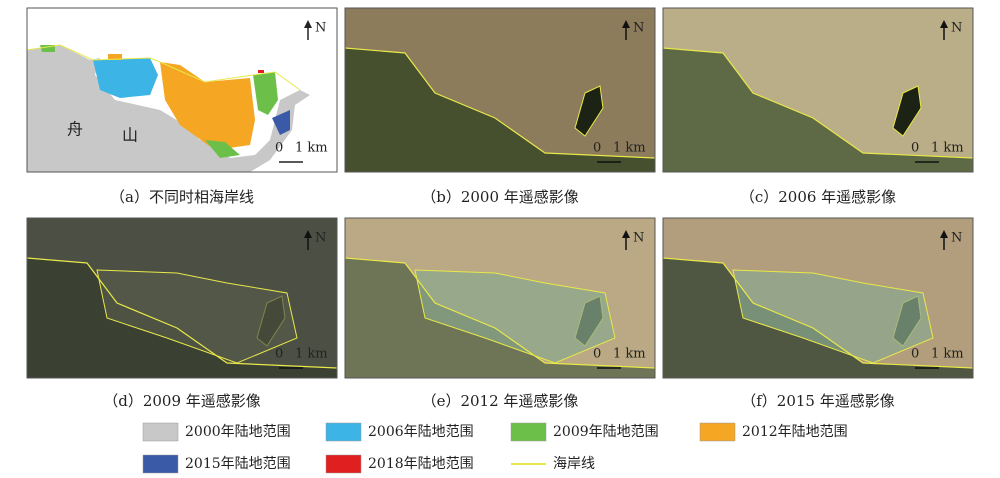 The image size is (1000, 478). Describe the element at coordinates (500, 197) in the screenshot. I see `panel-caption: （b）2000 年遥感影像` at that location.